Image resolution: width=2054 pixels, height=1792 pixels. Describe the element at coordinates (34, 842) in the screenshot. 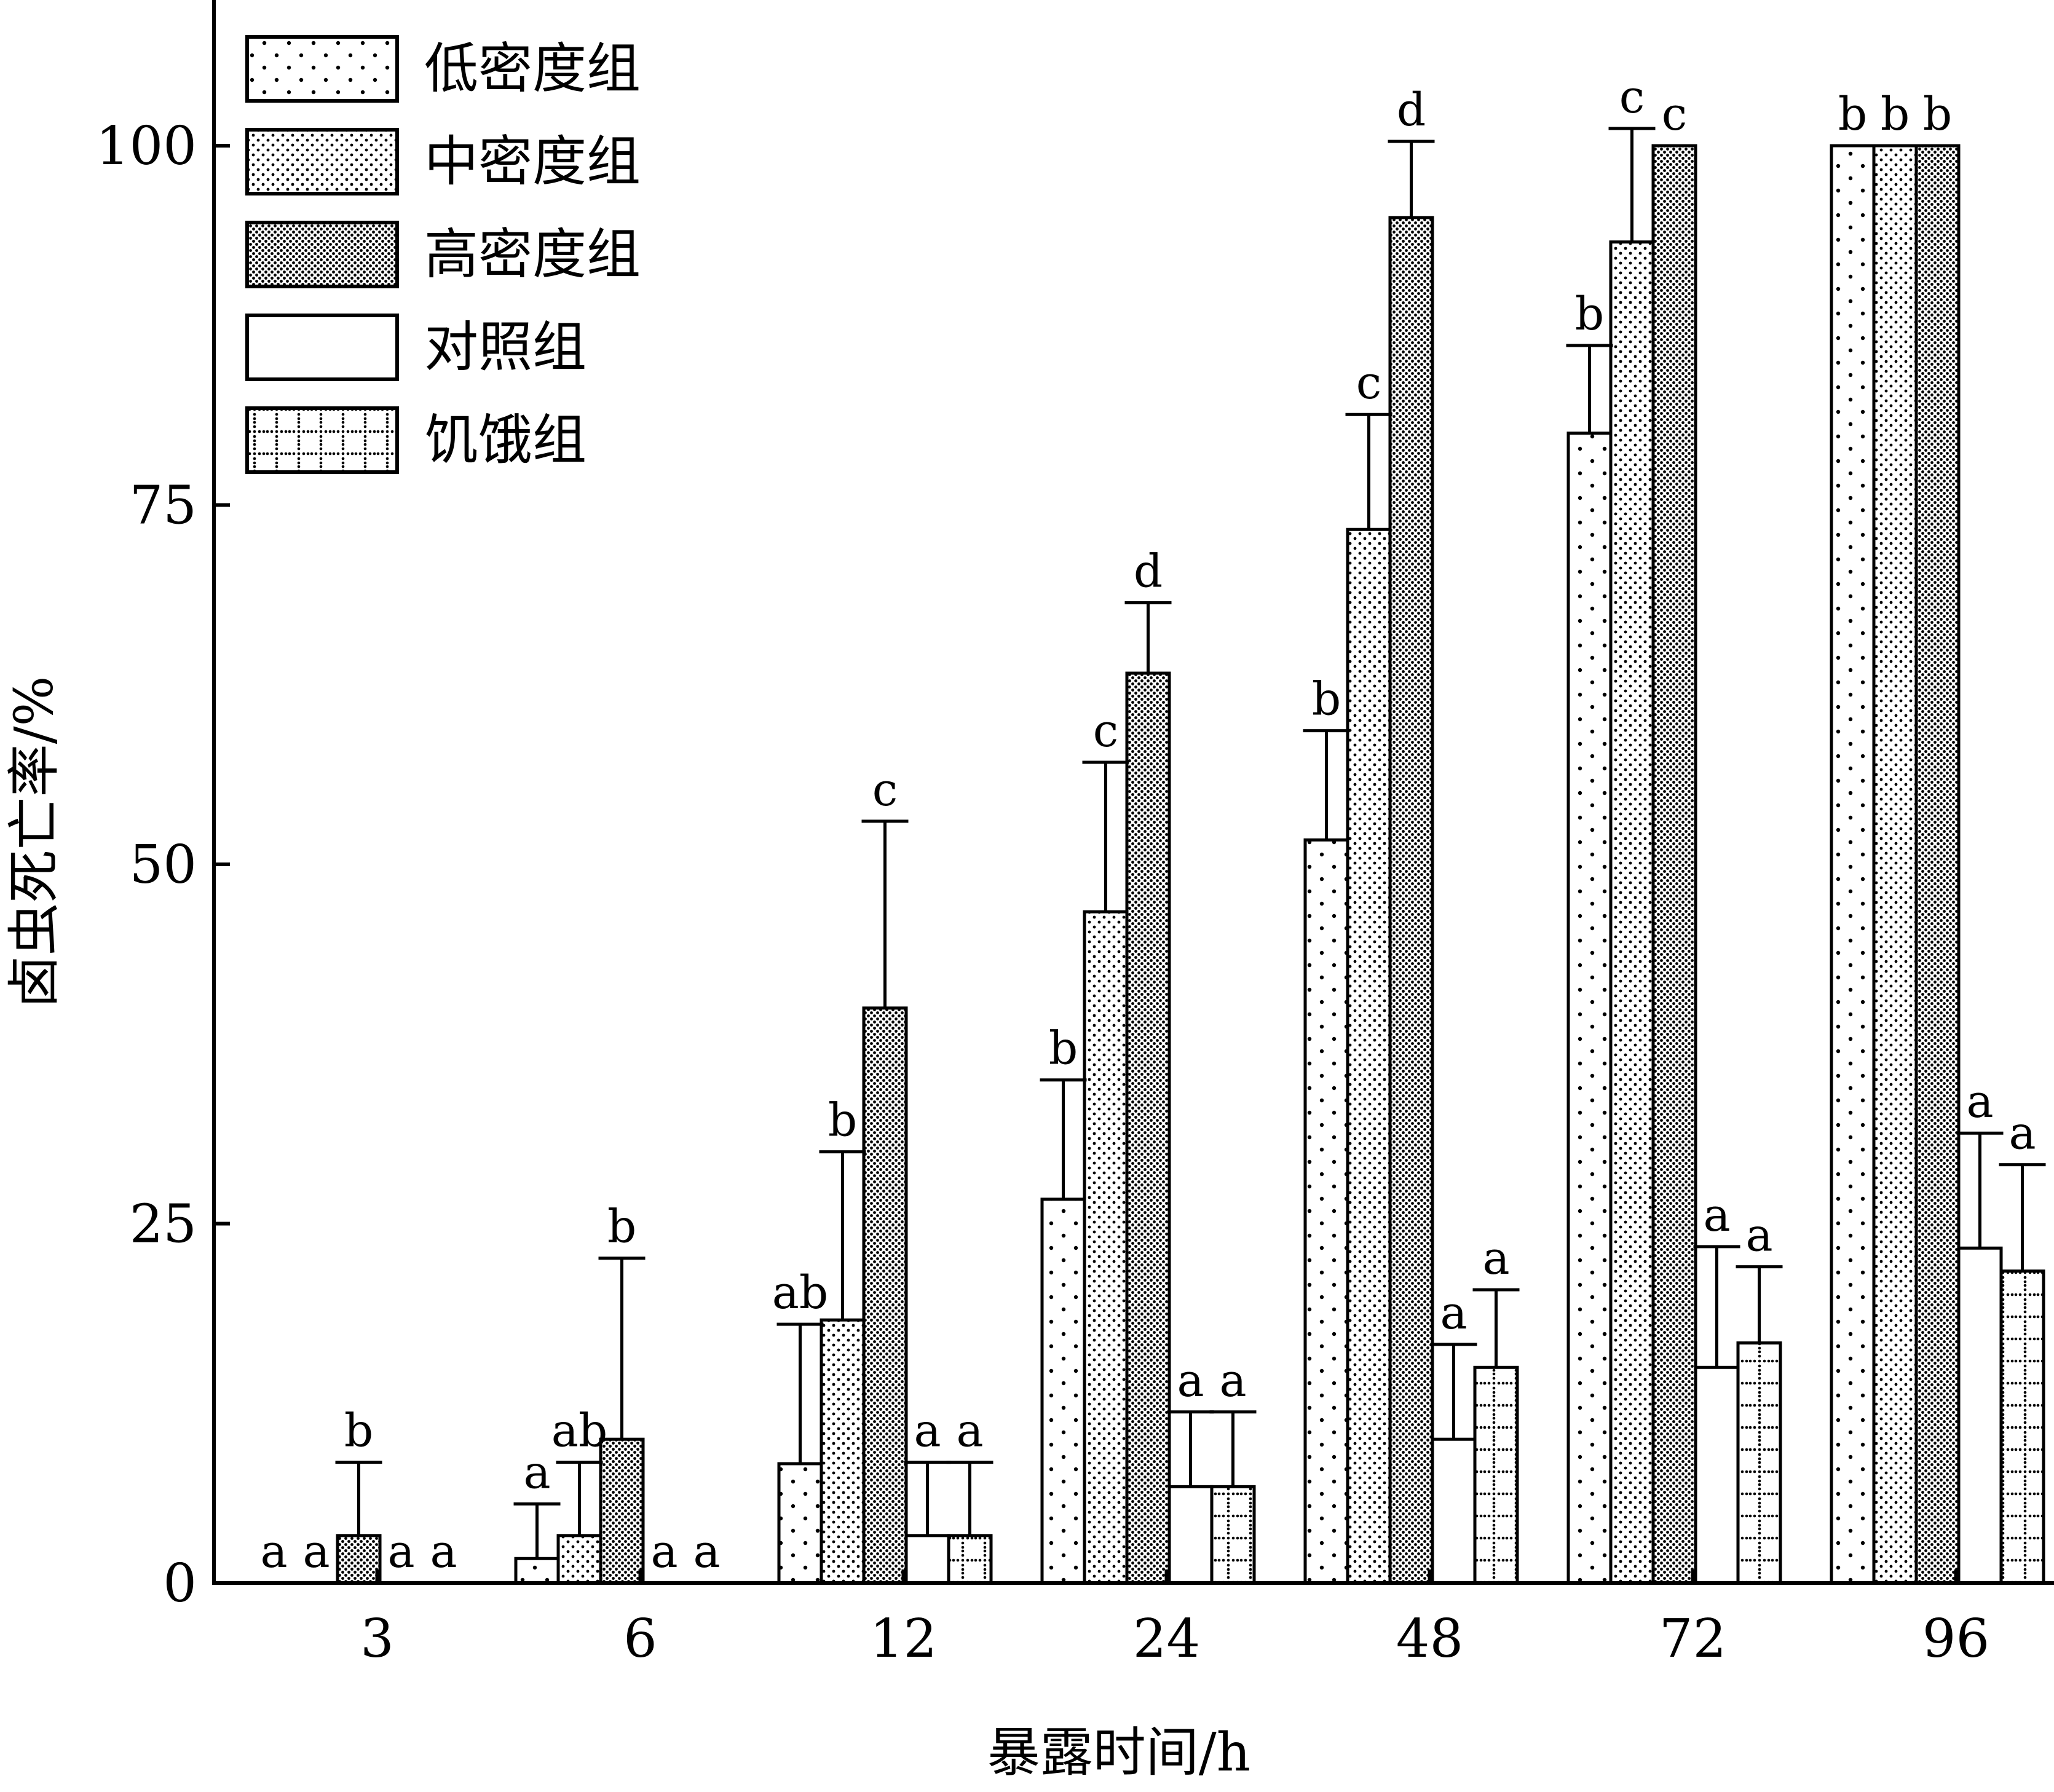

I see `y-axis-title: 卤虫死亡率/%` at that location.